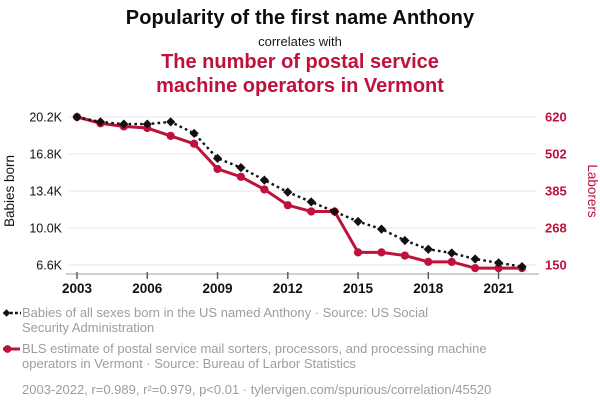 The width and height of the screenshot is (600, 414). Describe the element at coordinates (428, 288) in the screenshot. I see `x-axis-tick-label: 2018` at that location.